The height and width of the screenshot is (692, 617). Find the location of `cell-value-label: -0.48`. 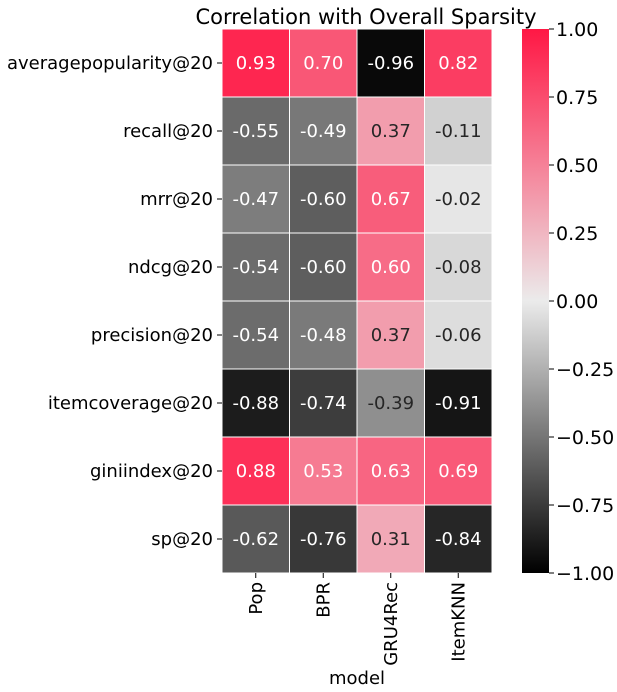

cell-value-label: -0.48 is located at coordinates (323, 335).